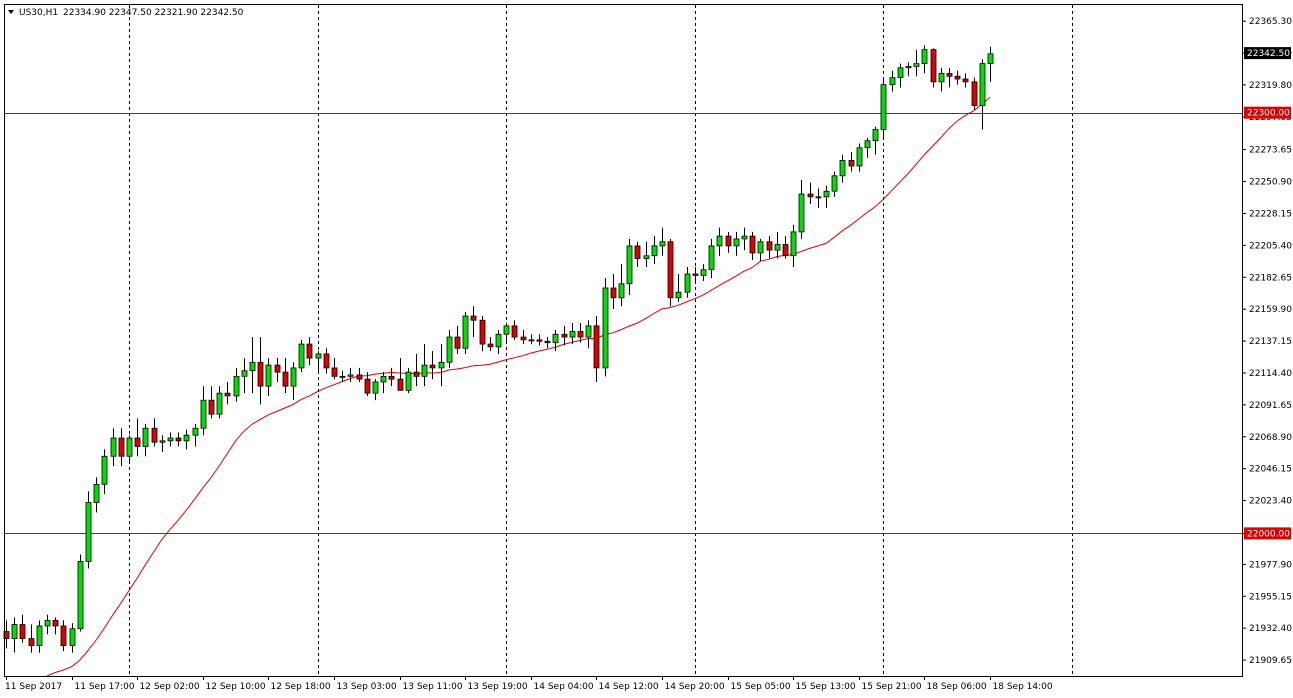  Describe the element at coordinates (301, 687) in the screenshot. I see `x-tick-label: 12 Sep 18:00` at that location.